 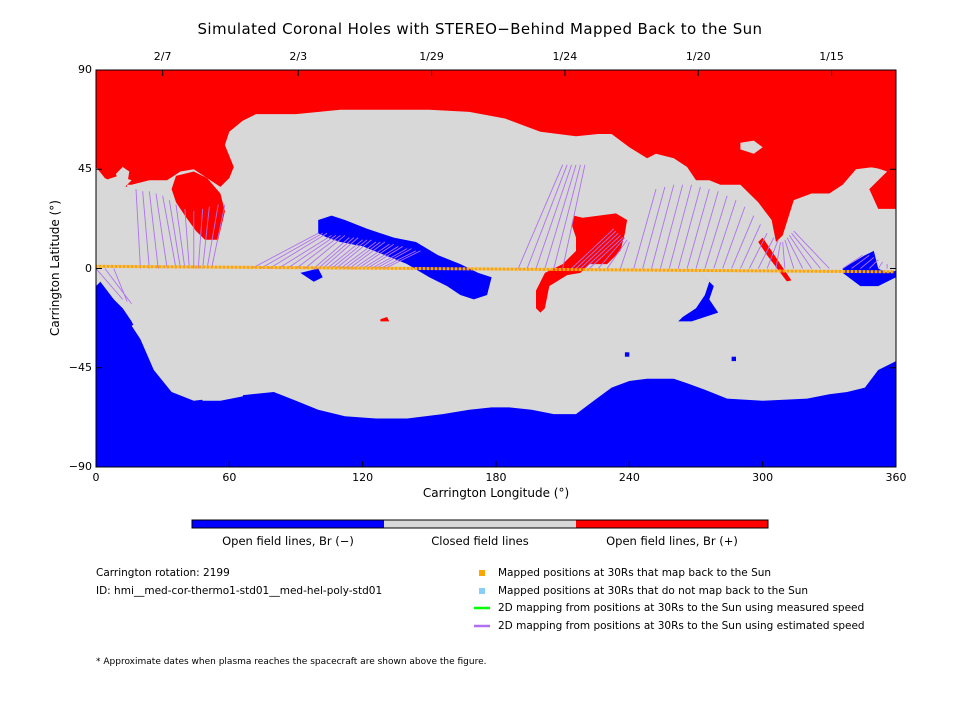 I want to click on x-tick-label: 240, so click(x=629, y=477).